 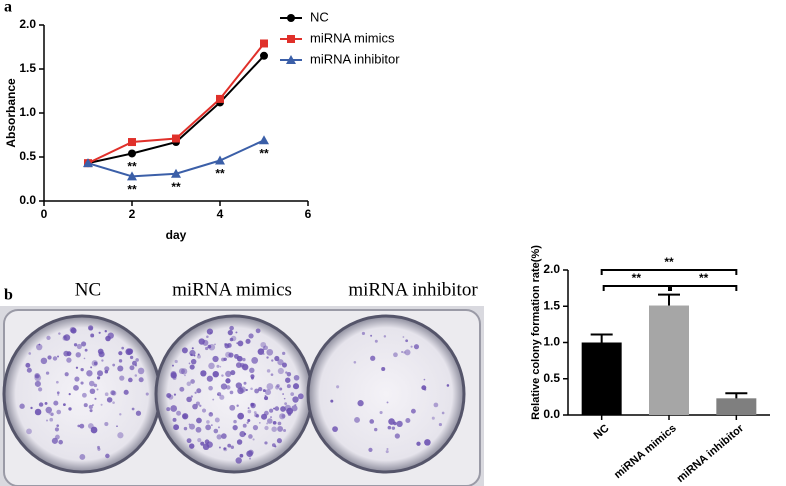 I want to click on y-tick-label: 2.0, so click(x=551, y=269).